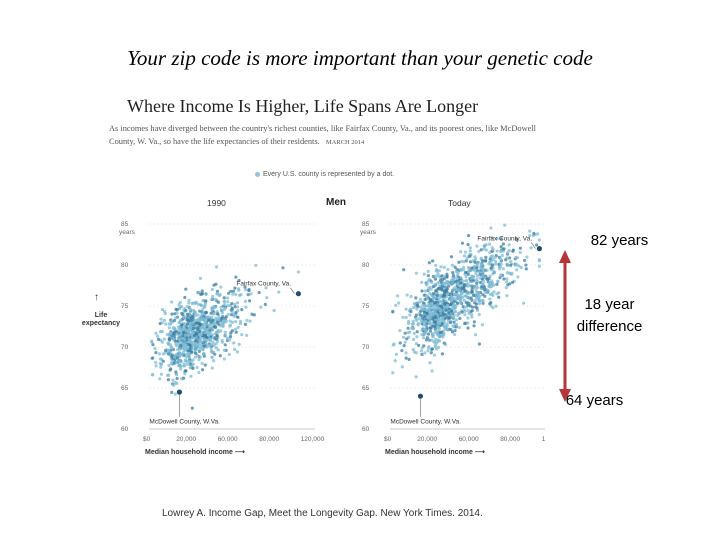 Image resolution: width=720 pixels, height=540 pixels. Describe the element at coordinates (298, 294) in the screenshot. I see `highlight-dot` at that location.